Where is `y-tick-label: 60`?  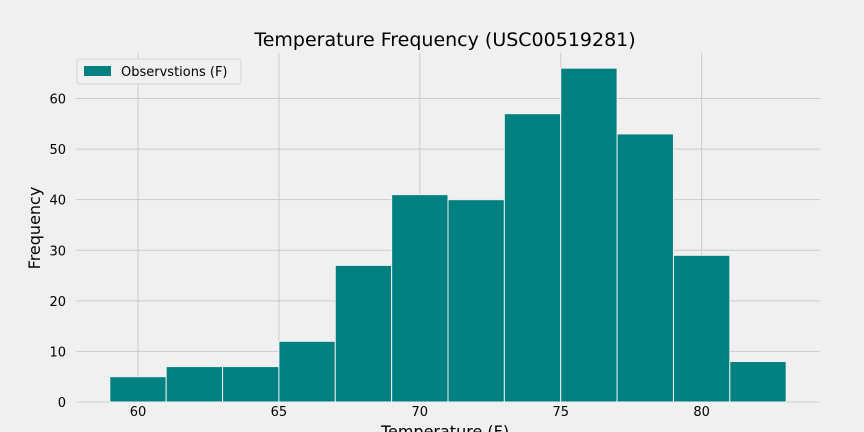 y-tick-label: 60 is located at coordinates (57, 100).